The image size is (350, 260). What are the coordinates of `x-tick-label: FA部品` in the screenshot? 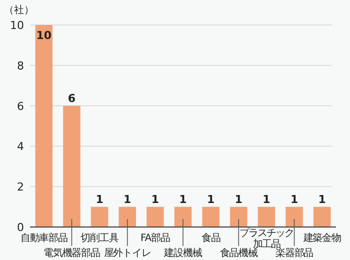 It's located at (155, 238).